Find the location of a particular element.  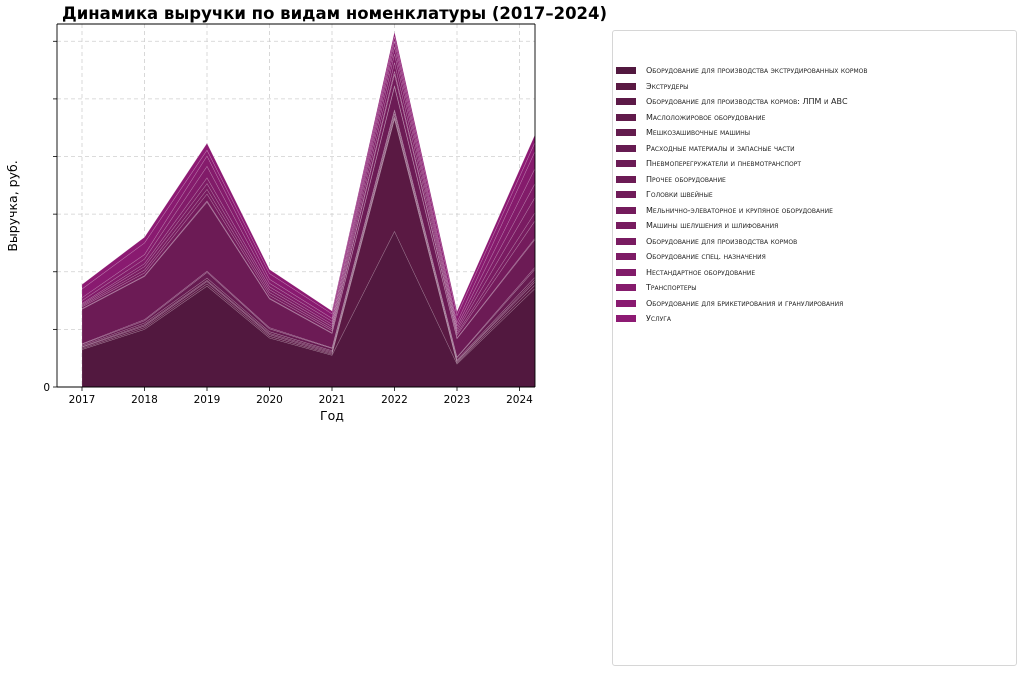

legend-label: Мешкозашивочные машины is located at coordinates (698, 133).